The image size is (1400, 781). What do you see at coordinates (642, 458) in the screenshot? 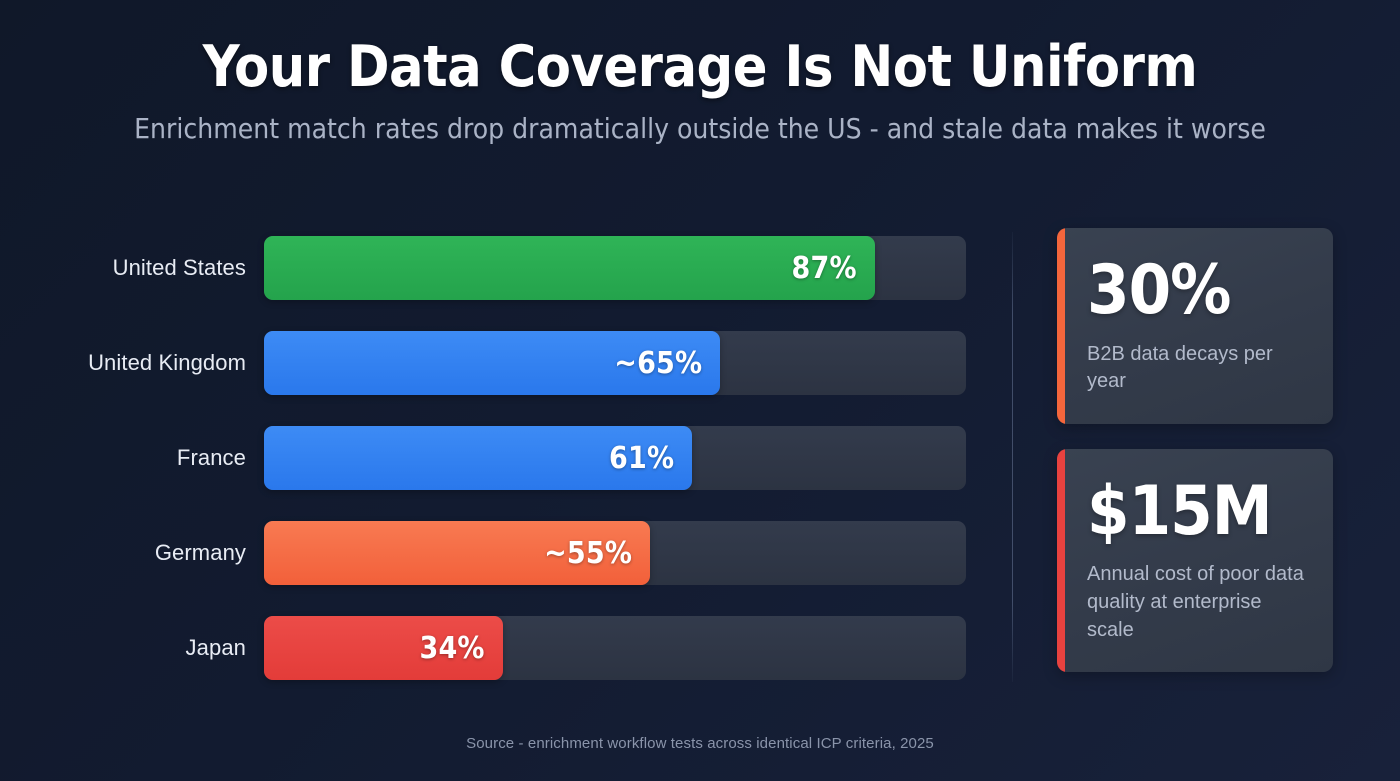
I see `bar-value-label: 61%` at bounding box center [642, 458].